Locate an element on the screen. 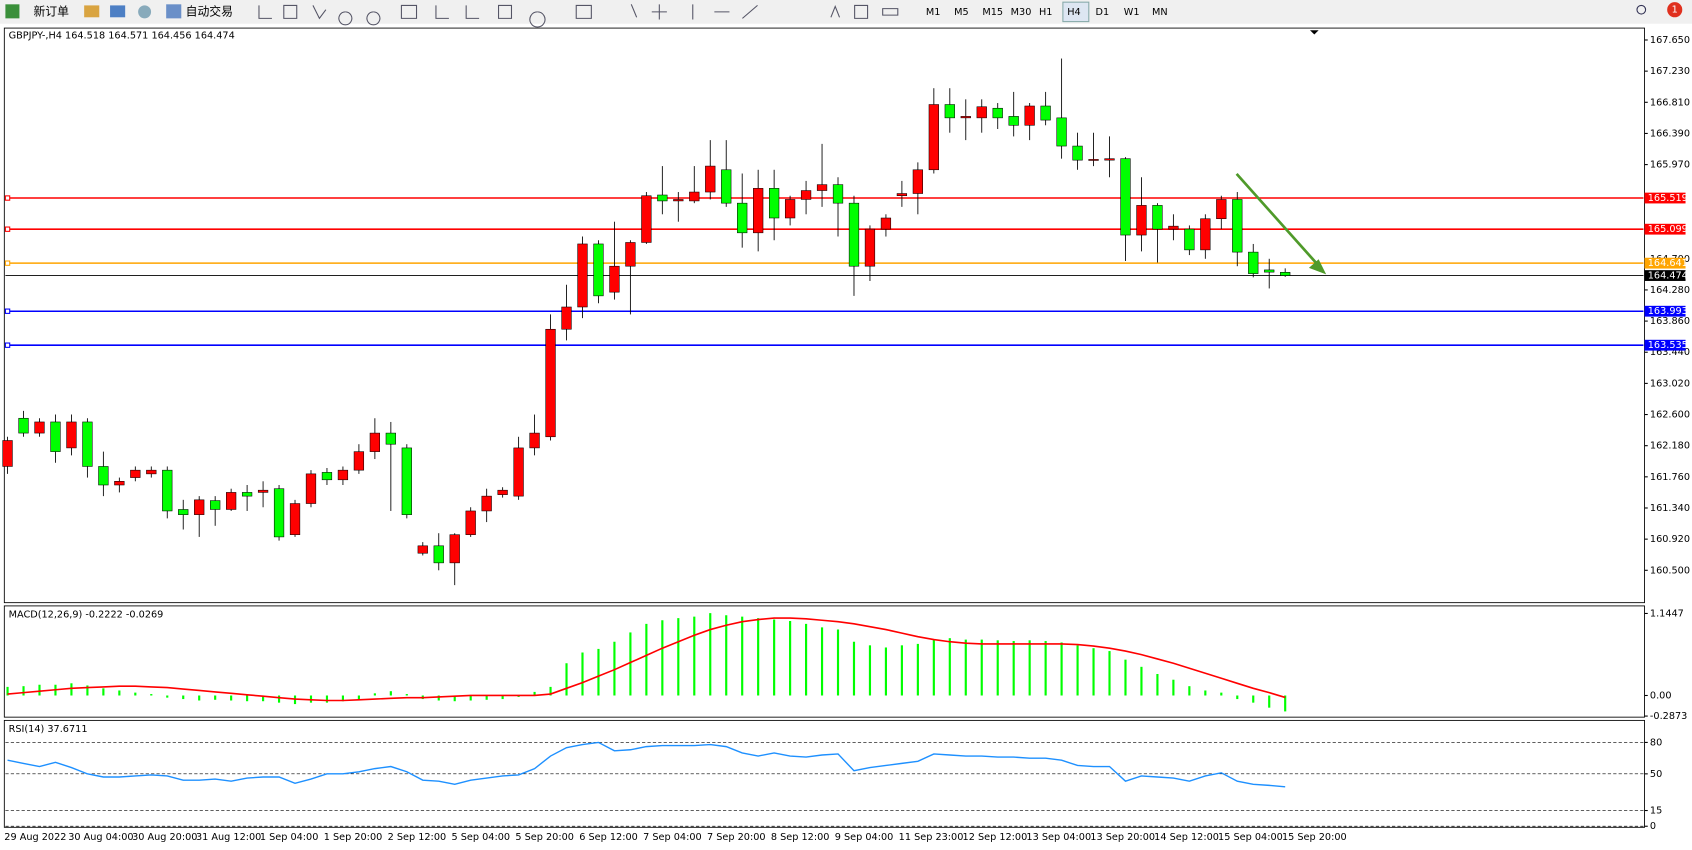 The image size is (1692, 850). timeframe-button: M5 is located at coordinates (961, 12).